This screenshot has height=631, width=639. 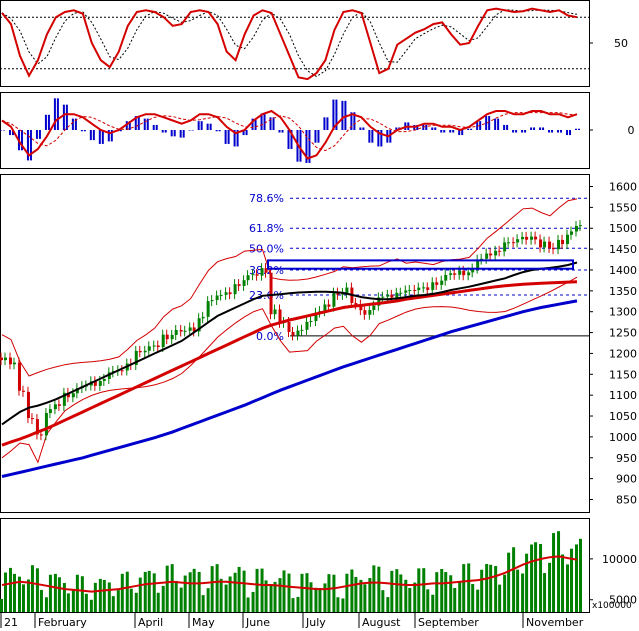 What do you see at coordinates (623, 374) in the screenshot?
I see `price-tick-label: 1150` at bounding box center [623, 374].